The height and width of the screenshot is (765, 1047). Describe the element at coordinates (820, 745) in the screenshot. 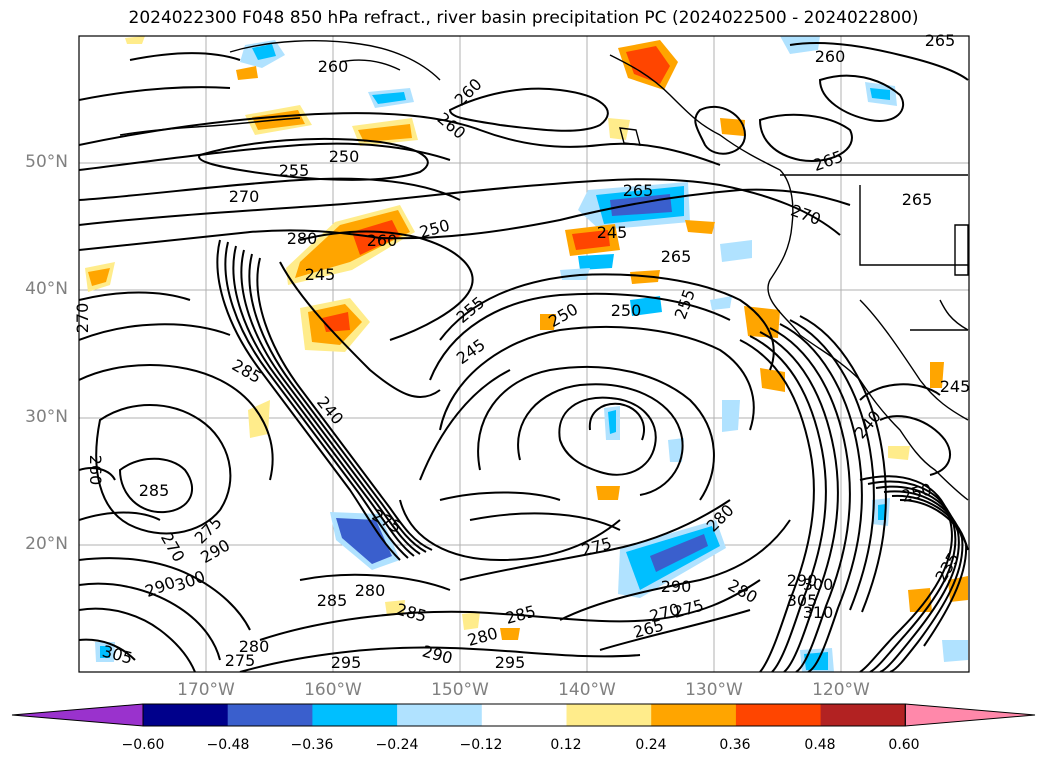

I see `colorbar-tick: 0.48` at that location.